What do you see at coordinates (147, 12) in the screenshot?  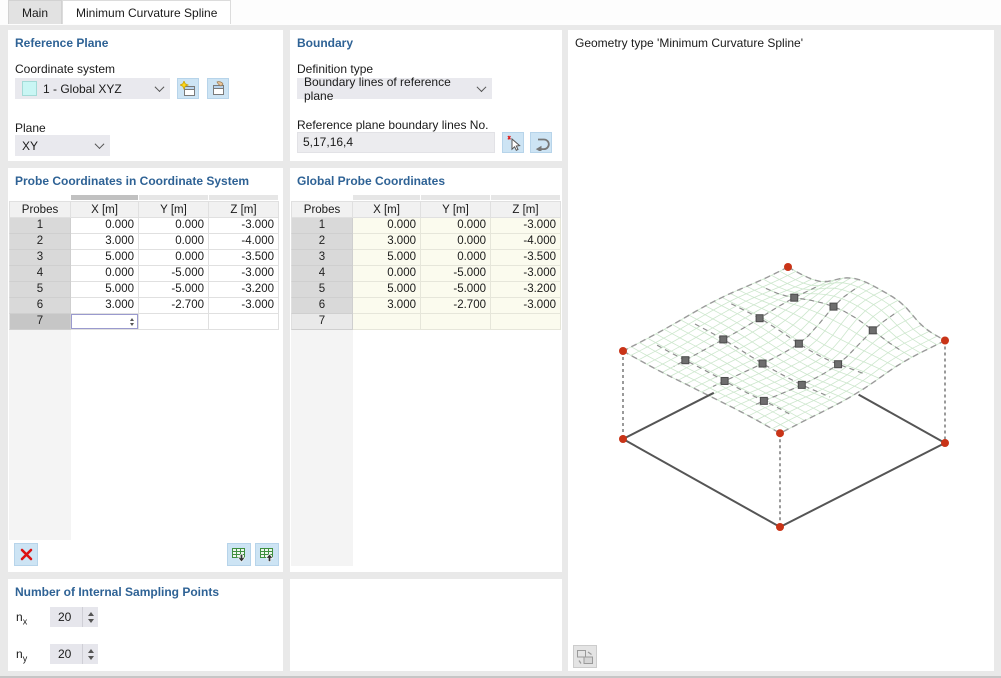 I see `tab-minimum-curvature-spline: Minimum Curvature Spline` at bounding box center [147, 12].